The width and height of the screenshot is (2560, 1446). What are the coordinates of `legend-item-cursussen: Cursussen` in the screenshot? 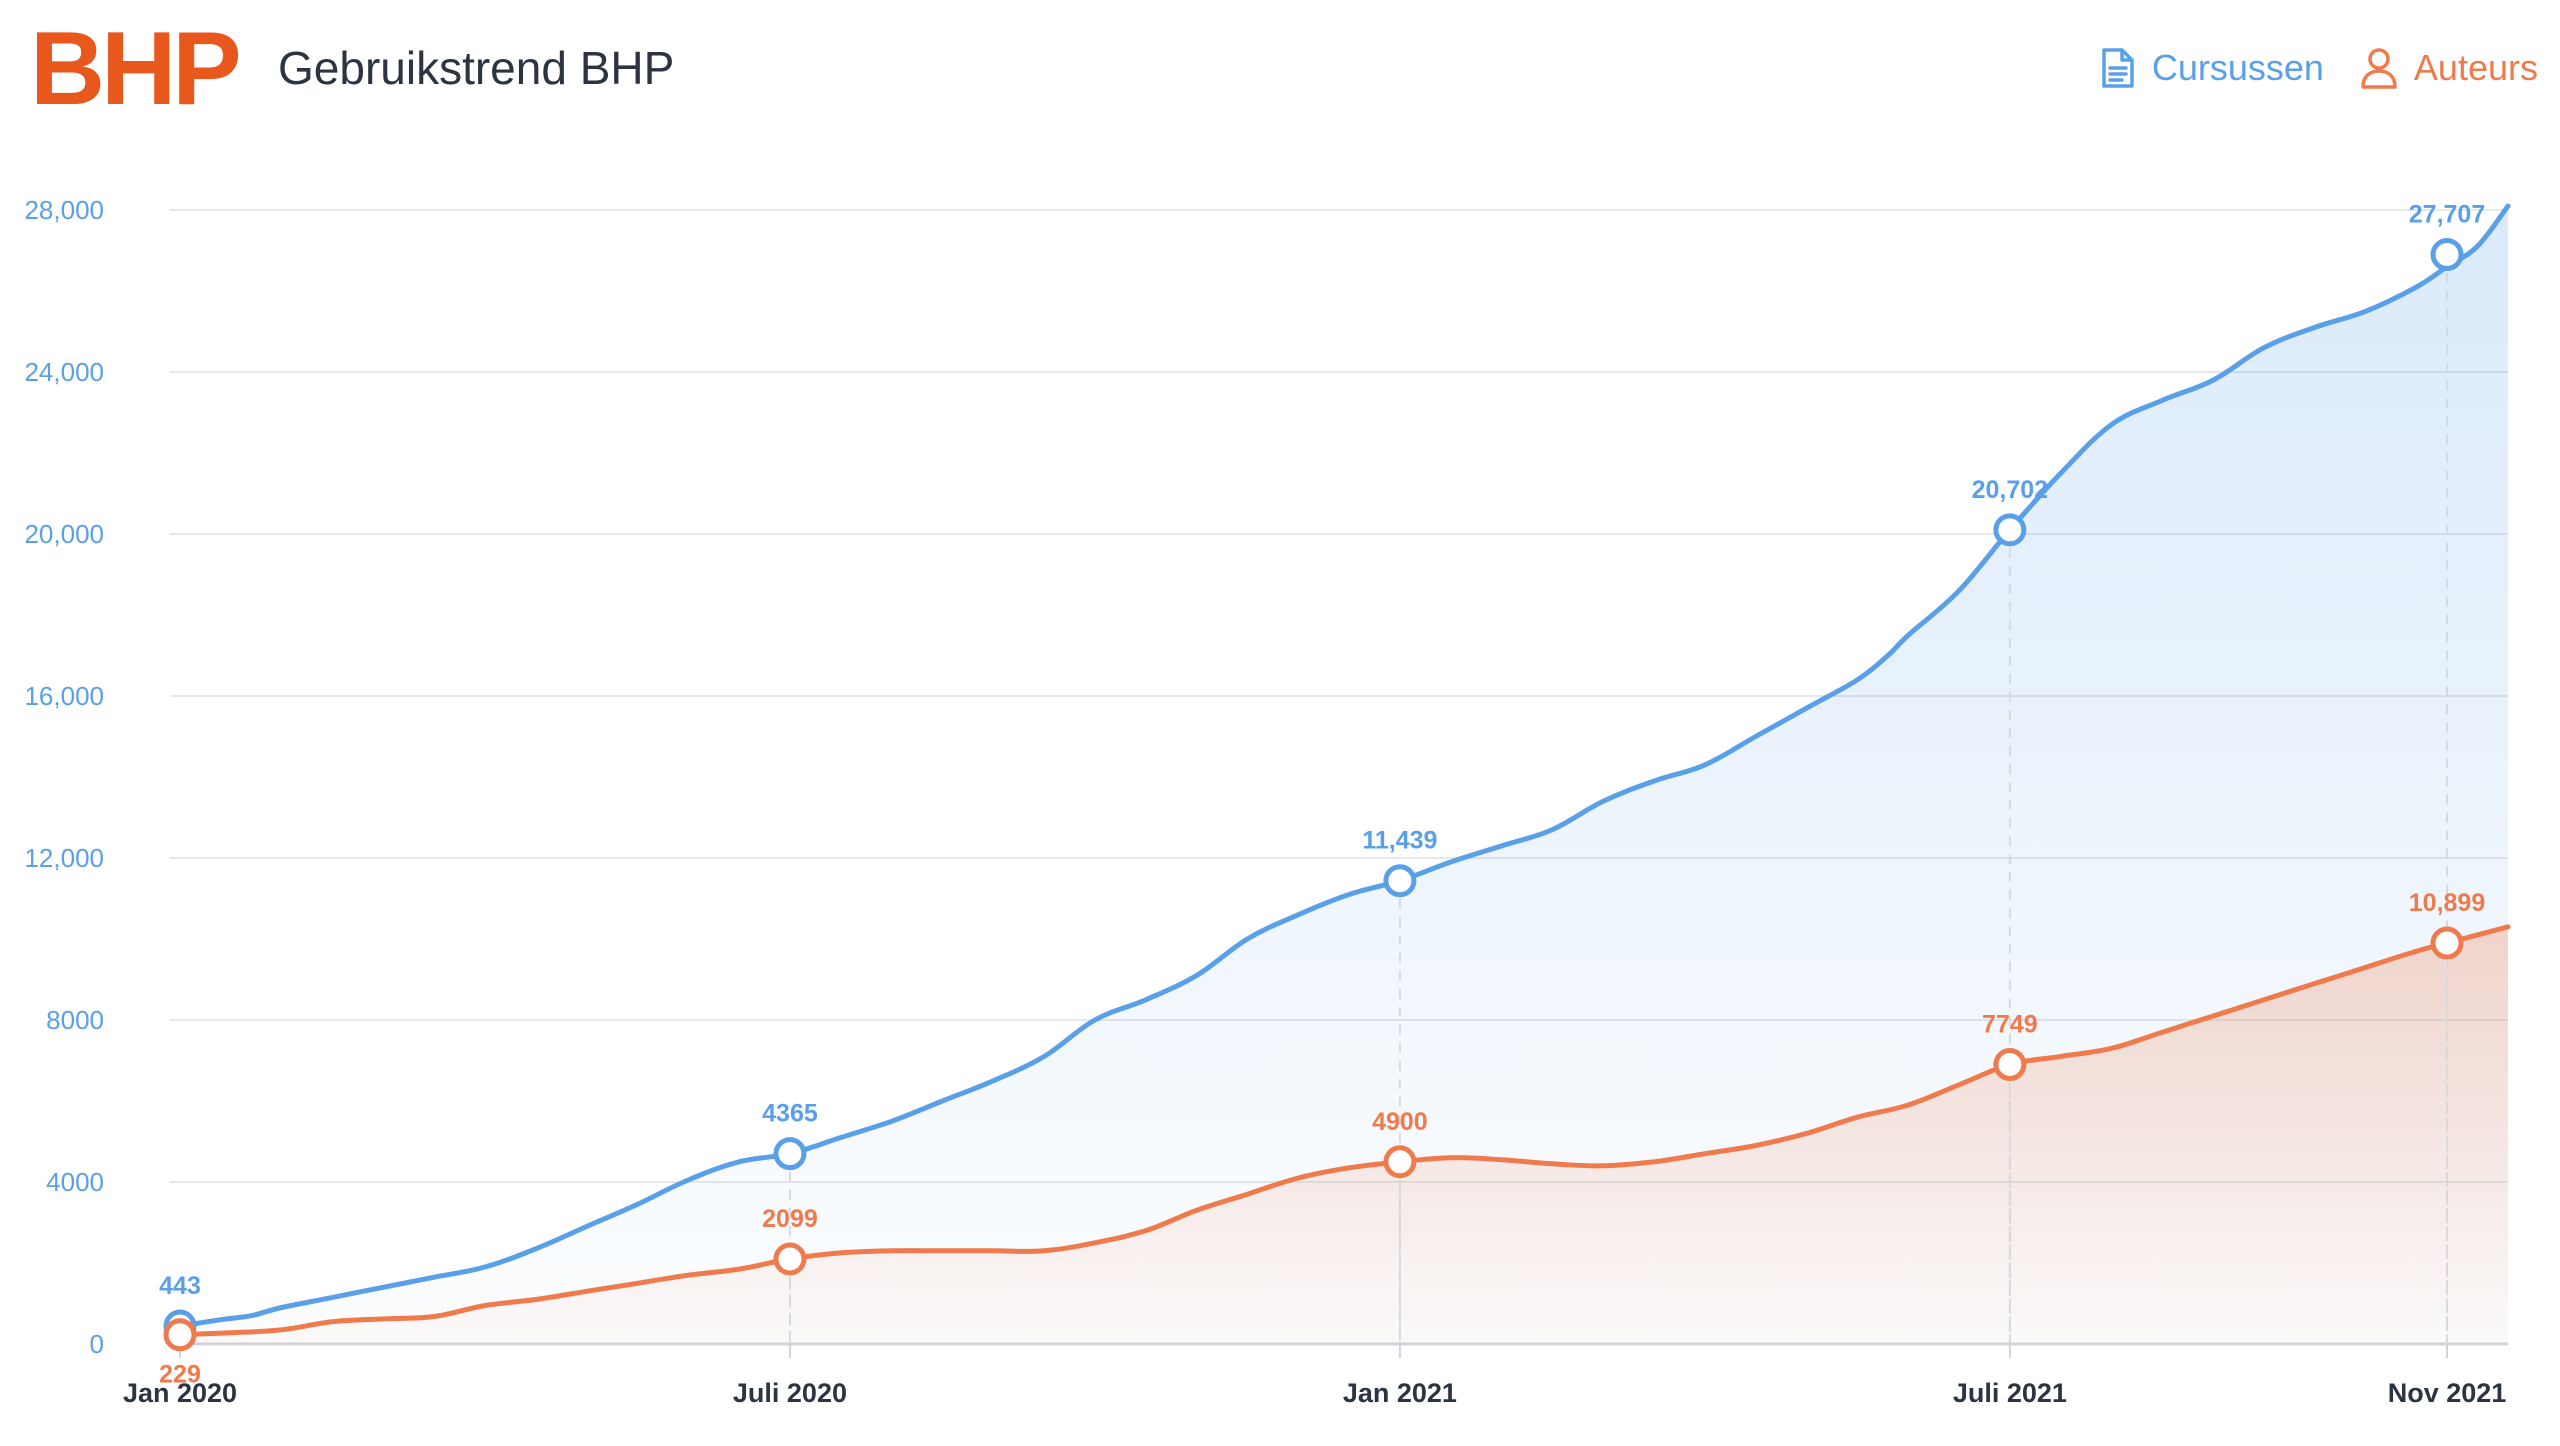 It's located at (2212, 68).